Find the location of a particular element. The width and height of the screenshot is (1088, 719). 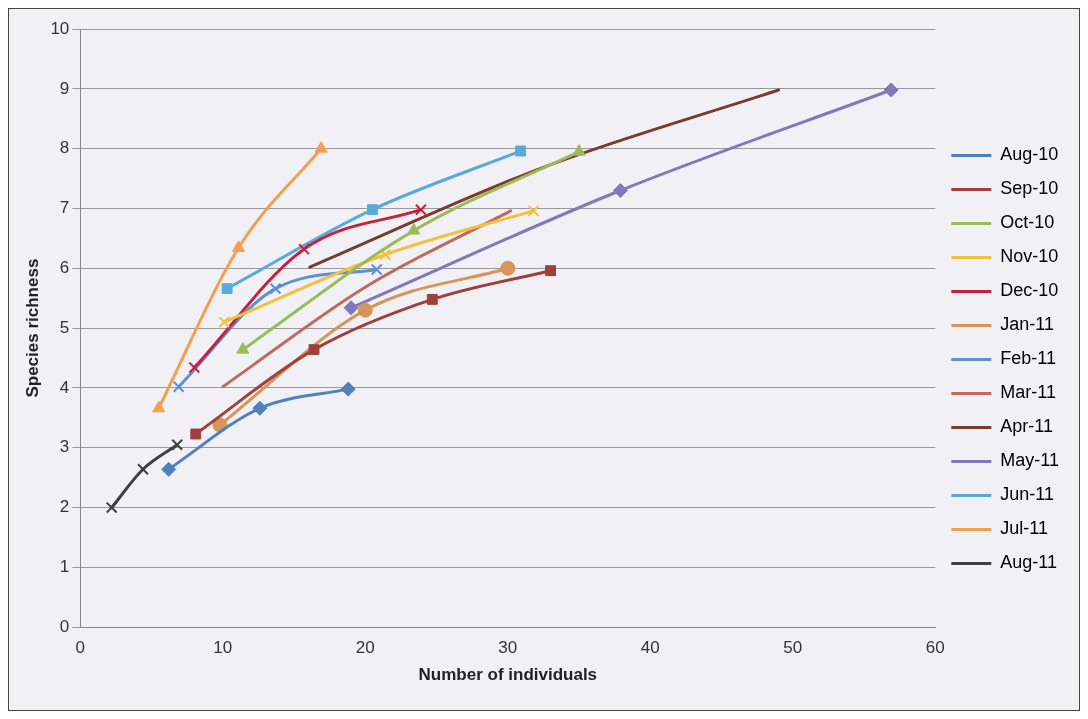

legend-label: Jun-11 is located at coordinates (1027, 494).